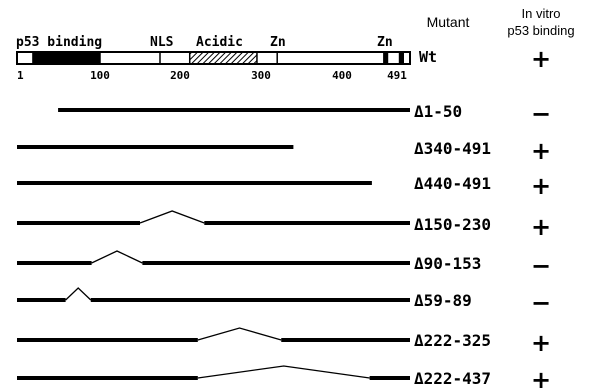 This screenshot has height=389, width=591. What do you see at coordinates (452, 340) in the screenshot?
I see `mutant-label: Δ222-325` at bounding box center [452, 340].